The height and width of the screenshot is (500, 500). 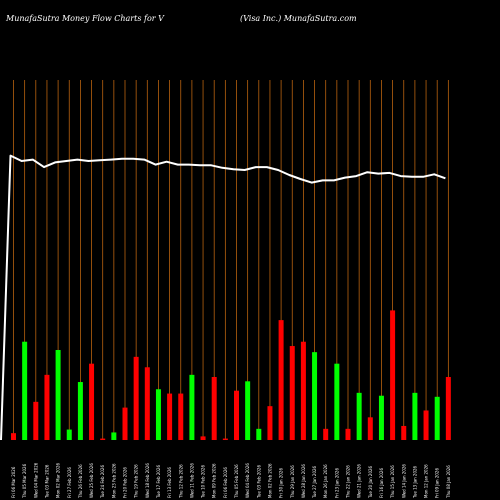 I want to click on x-tick-label: Thu 05 Feb 2026, so click(x=236, y=481).